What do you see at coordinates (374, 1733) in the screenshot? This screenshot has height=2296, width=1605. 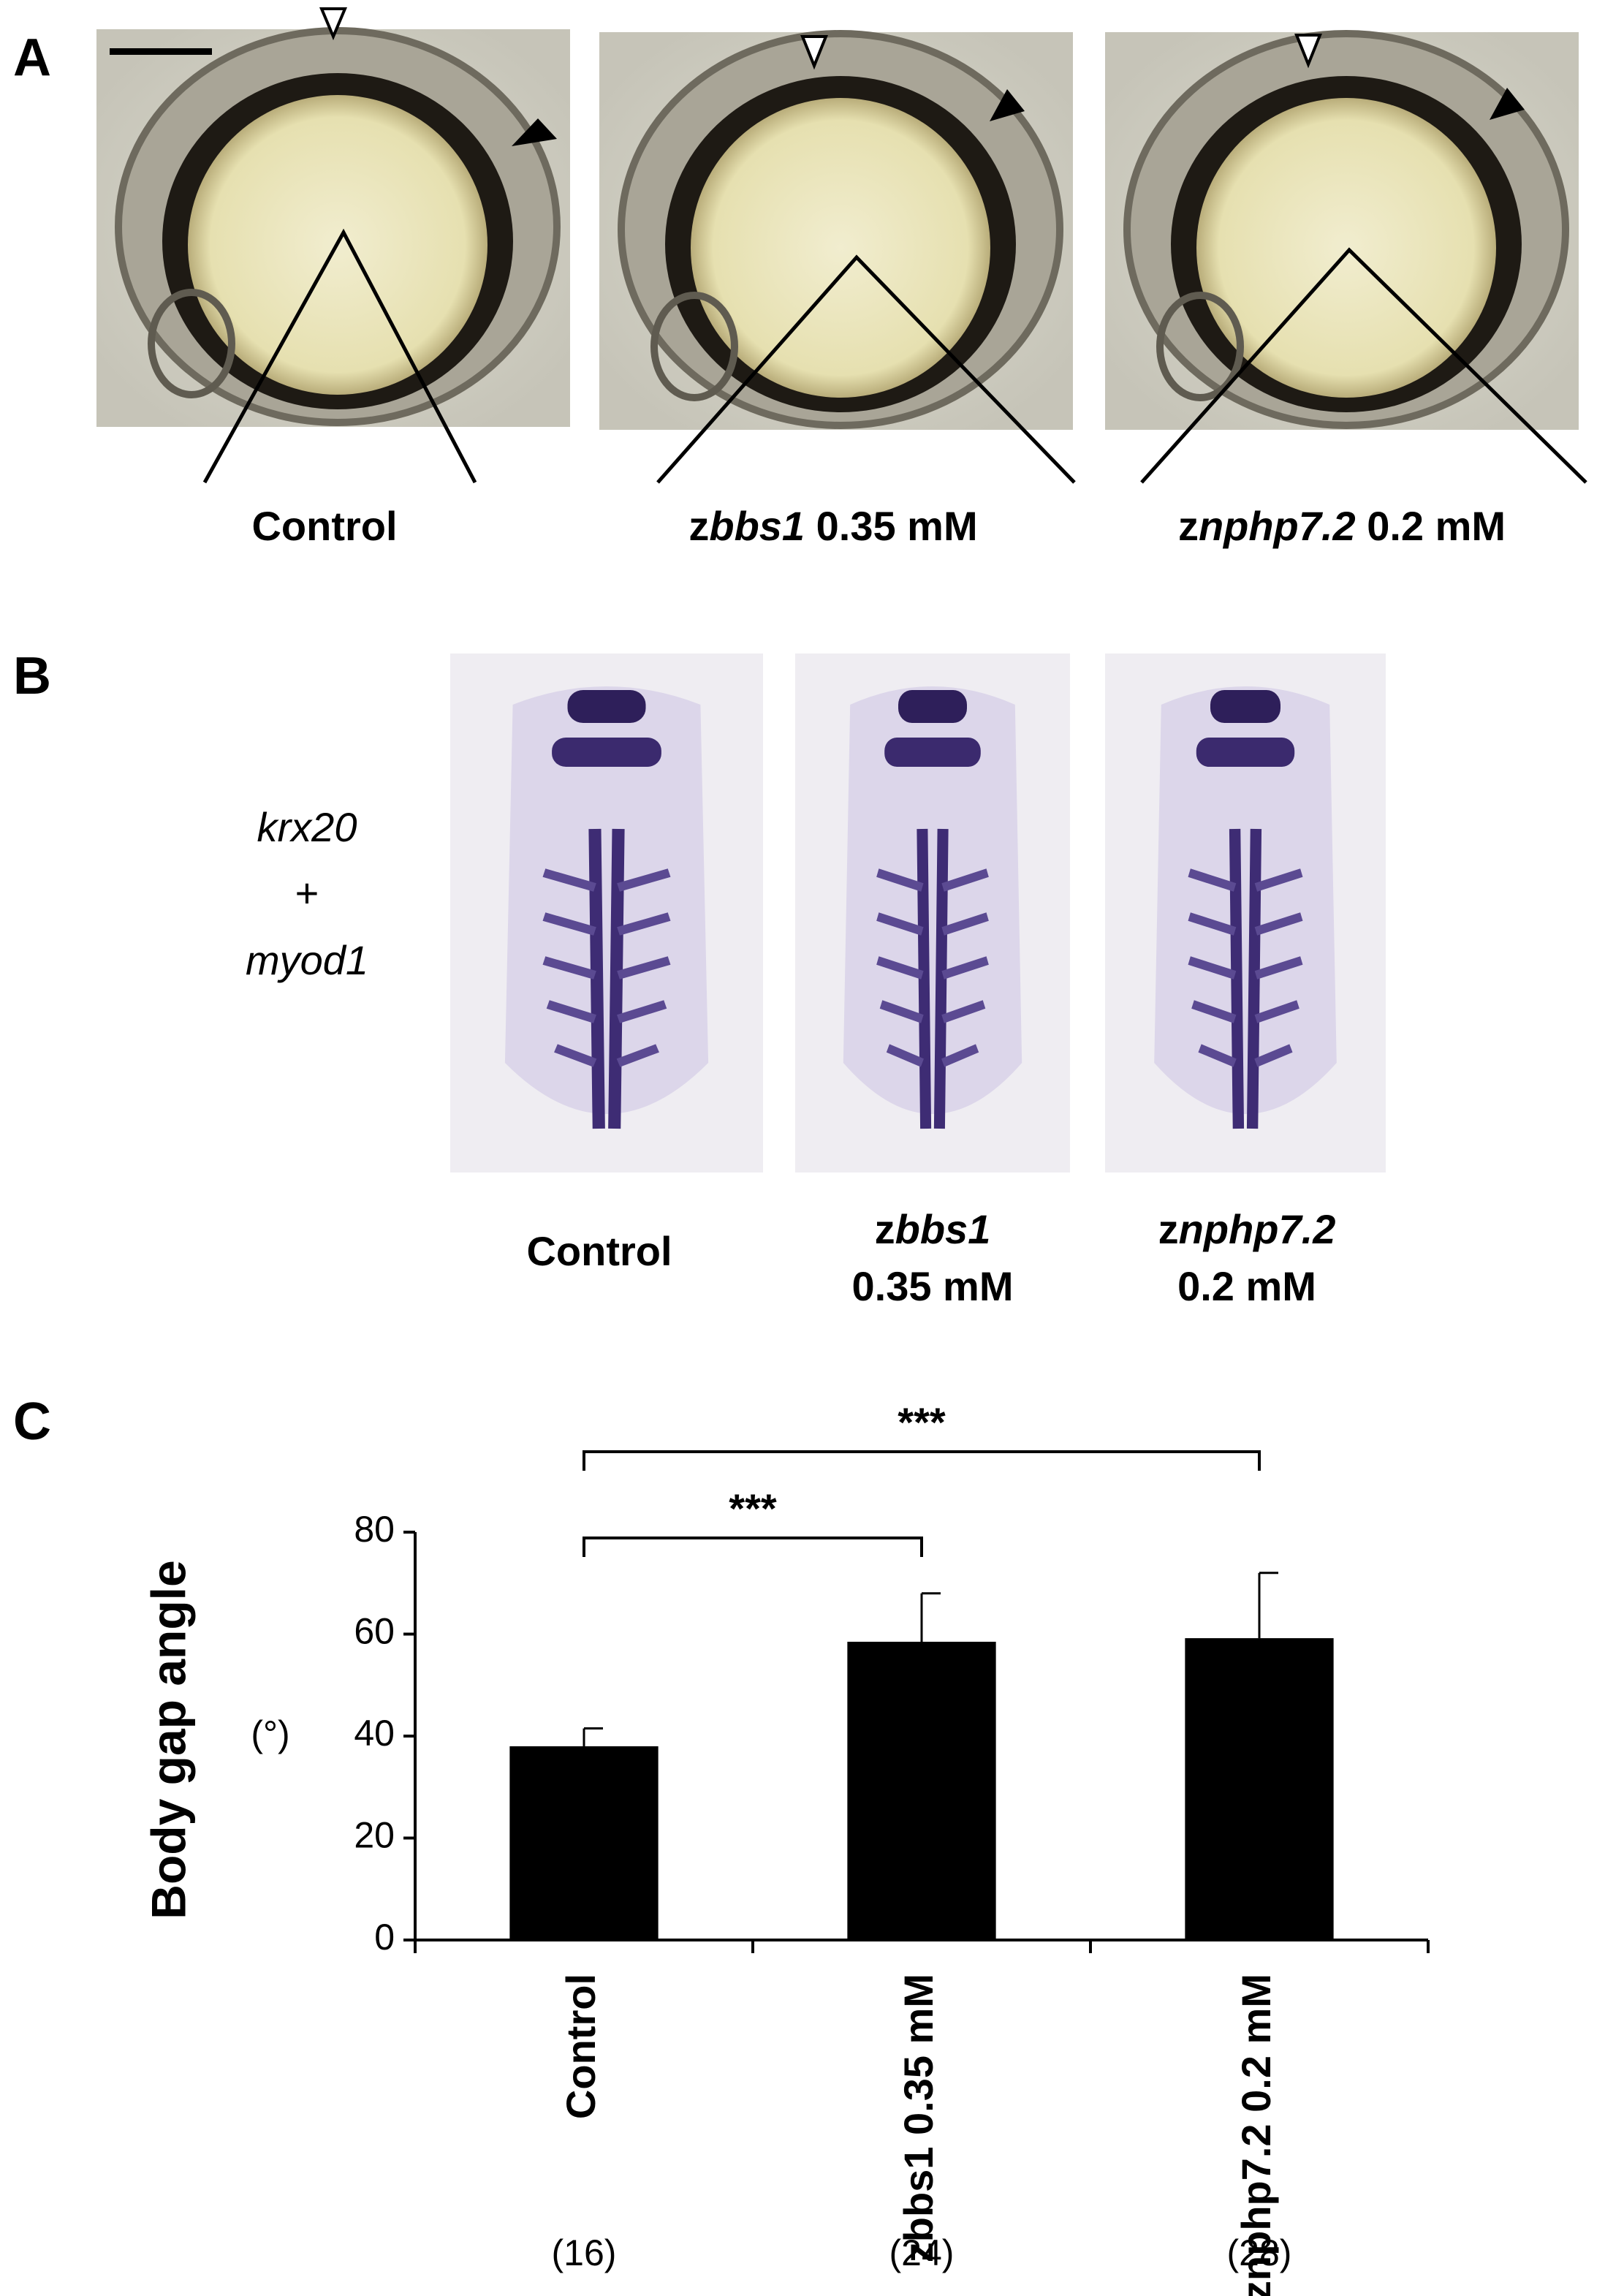 I see `y-tick-label: 40` at bounding box center [374, 1733].